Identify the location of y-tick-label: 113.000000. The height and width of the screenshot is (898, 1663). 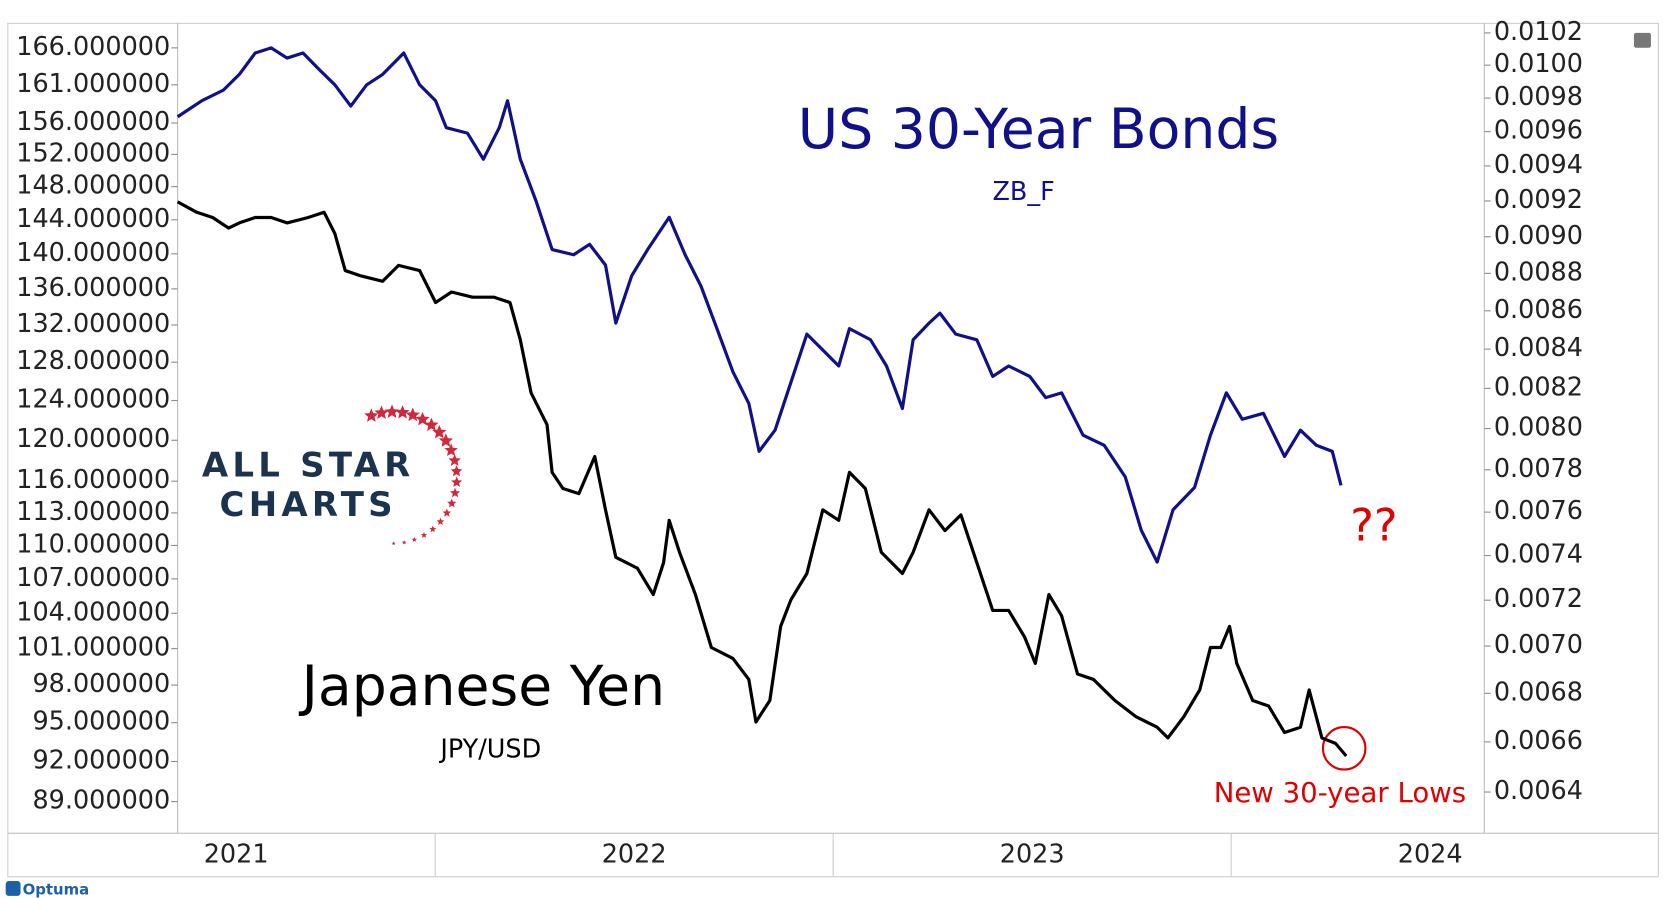
(93, 512).